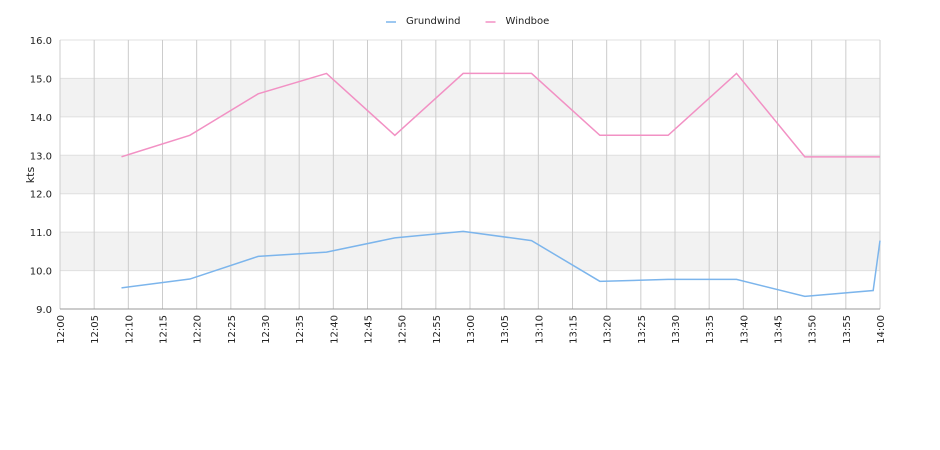 The height and width of the screenshot is (450, 940). Describe the element at coordinates (608, 329) in the screenshot. I see `x-tick-label: 13:20` at that location.